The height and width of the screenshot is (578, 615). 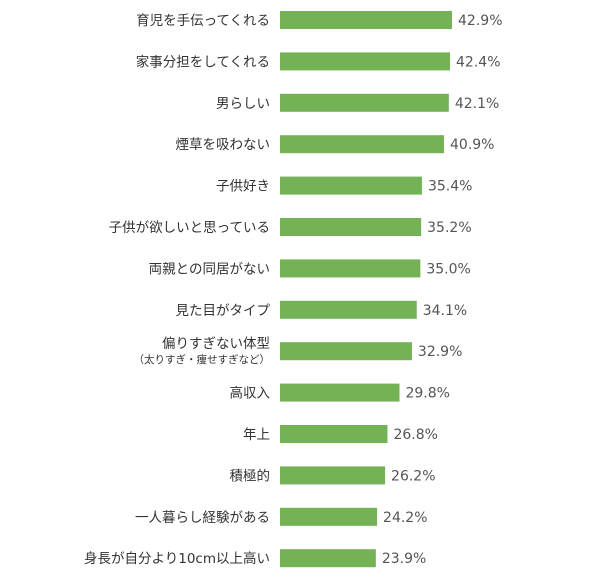 What do you see at coordinates (445, 311) in the screenshot?
I see `value-label: 34.1%` at bounding box center [445, 311].